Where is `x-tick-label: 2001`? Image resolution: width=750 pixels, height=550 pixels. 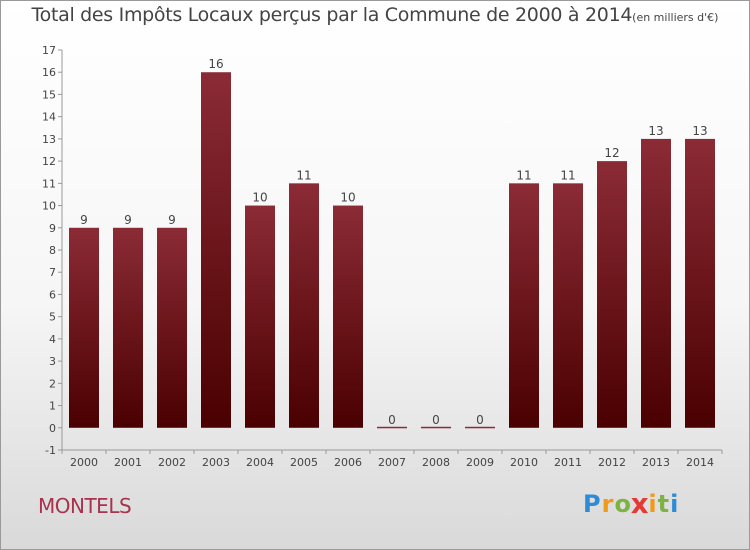 x-tick-label: 2001 is located at coordinates (128, 462).